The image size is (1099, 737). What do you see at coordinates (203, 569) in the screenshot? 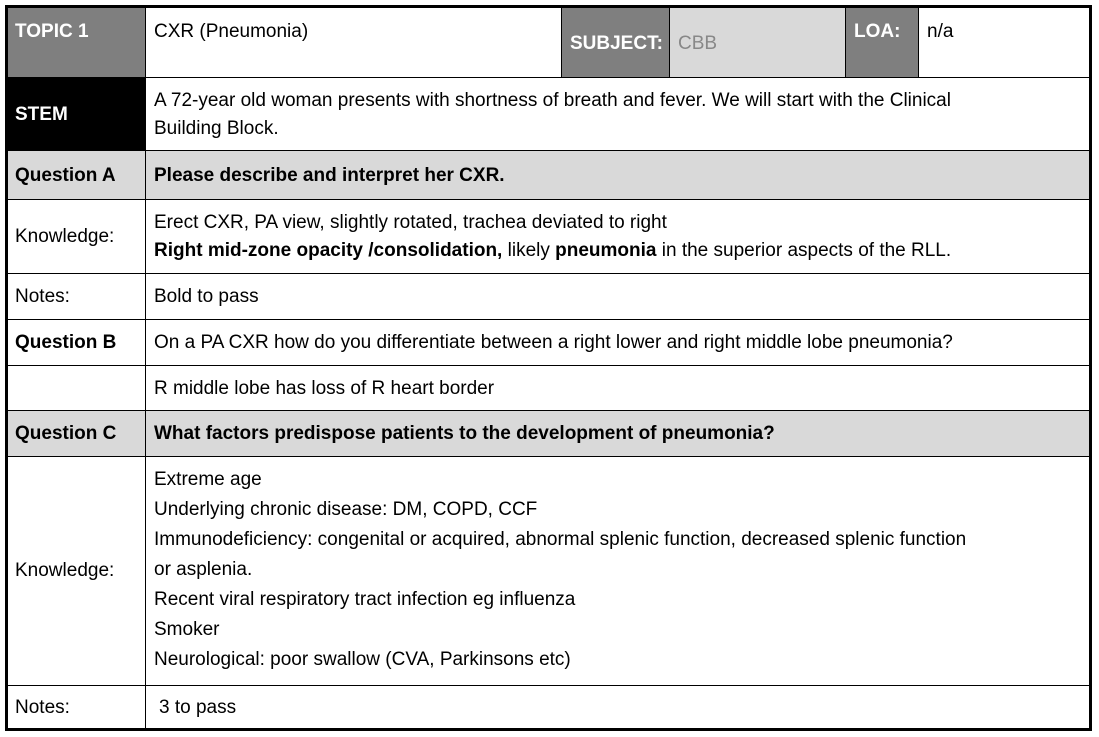
I see `knowledge-line: or asplenia.` at bounding box center [203, 569].